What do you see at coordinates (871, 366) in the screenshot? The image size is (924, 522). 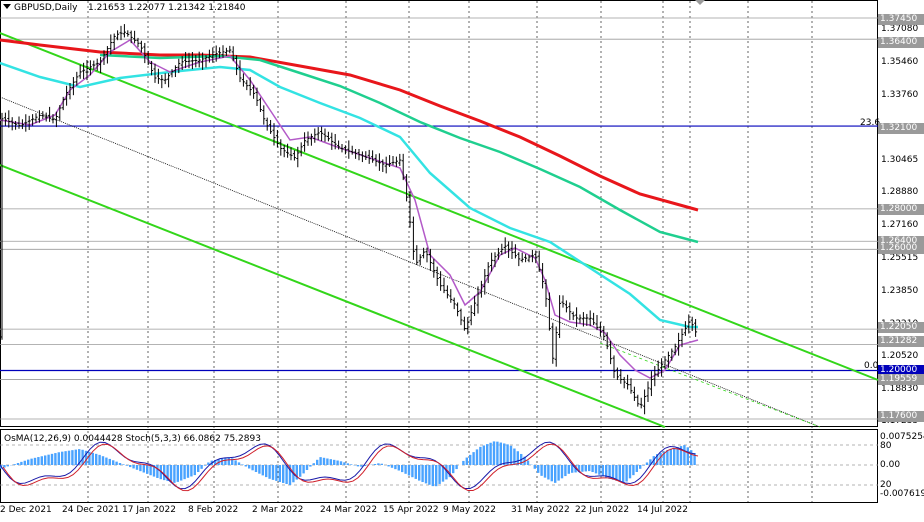 I see `fib-0-0-label: 0.0` at bounding box center [871, 366].